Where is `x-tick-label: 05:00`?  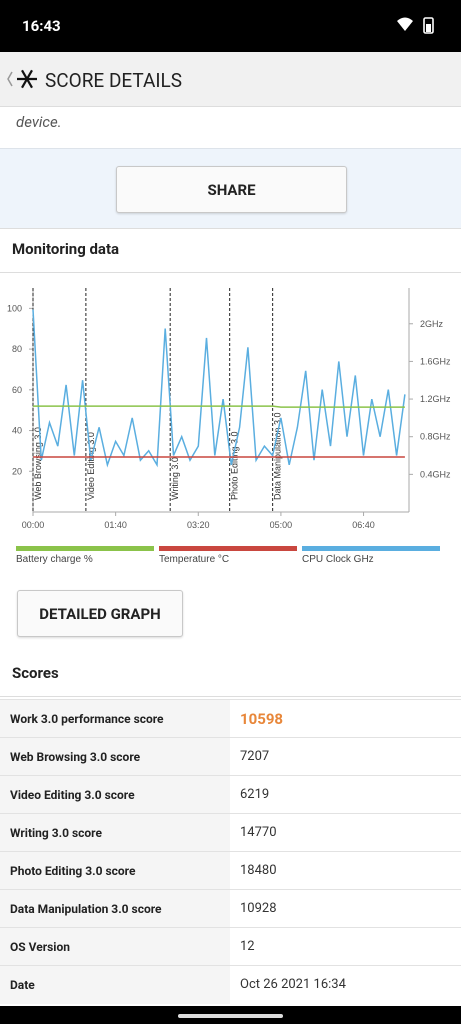
x-tick-label: 05:00 is located at coordinates (281, 525).